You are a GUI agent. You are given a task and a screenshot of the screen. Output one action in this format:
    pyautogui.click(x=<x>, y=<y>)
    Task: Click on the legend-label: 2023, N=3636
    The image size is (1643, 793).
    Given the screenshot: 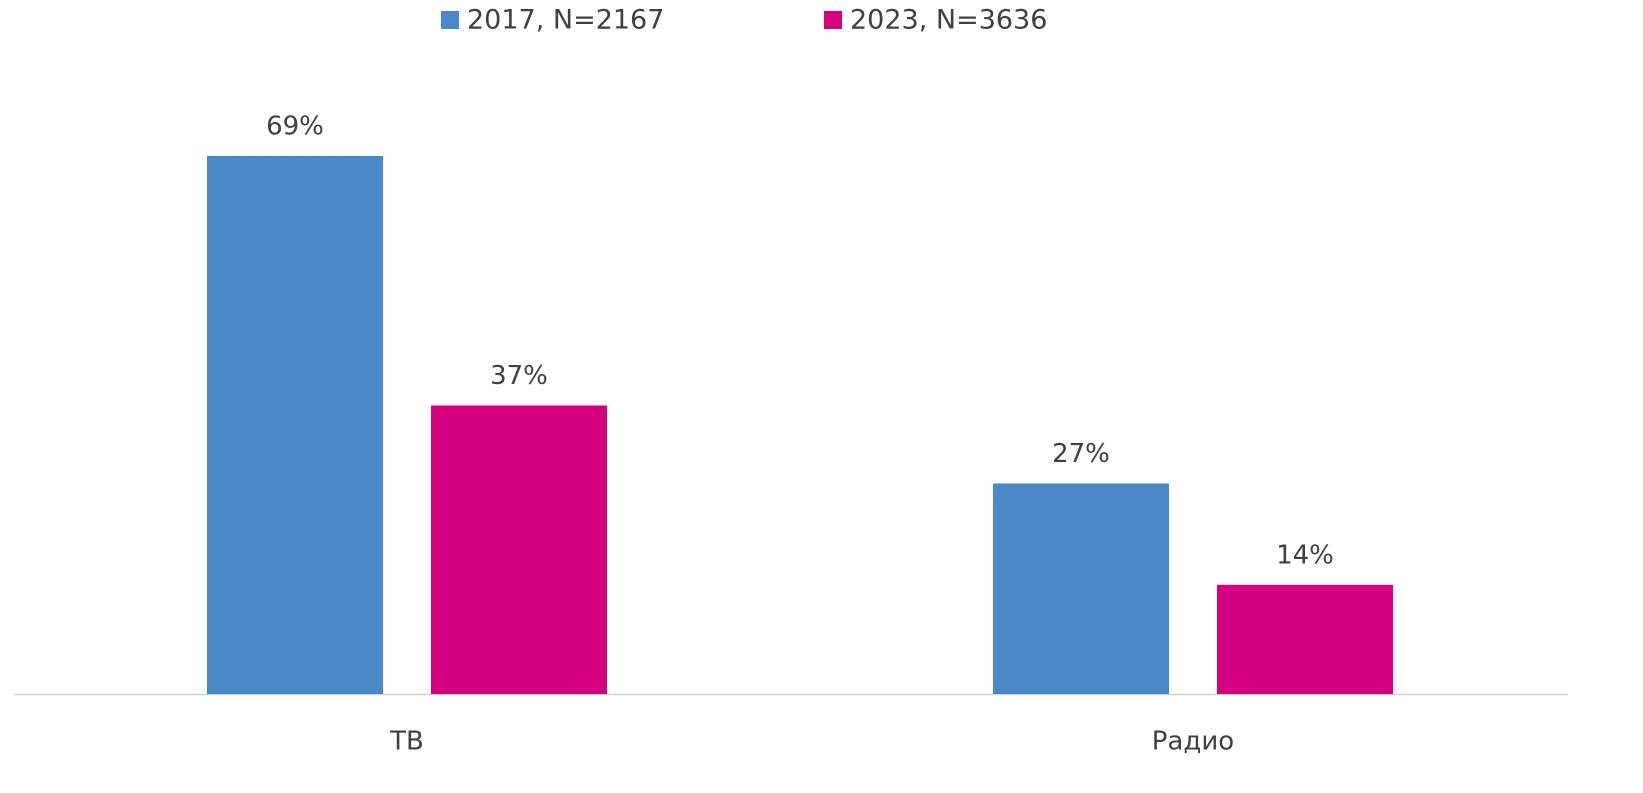 What is the action you would take?
    pyautogui.click(x=948, y=20)
    